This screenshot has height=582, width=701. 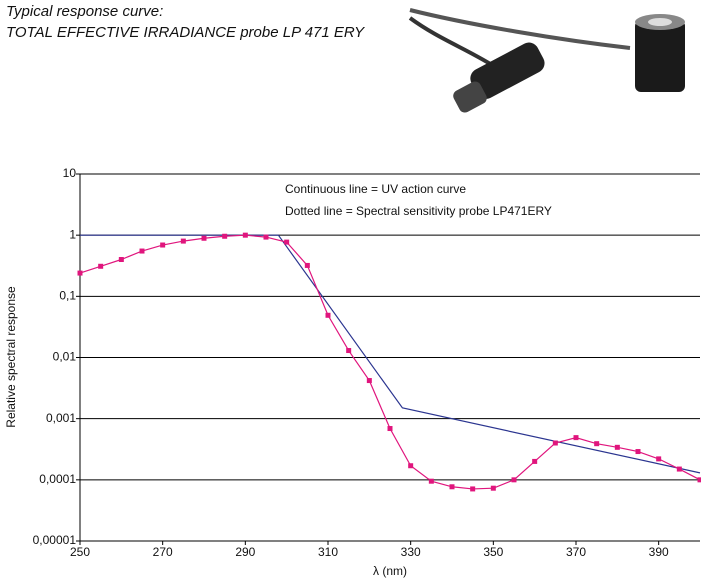 I want to click on y-tick-label: 0,0001, so click(x=57, y=479).